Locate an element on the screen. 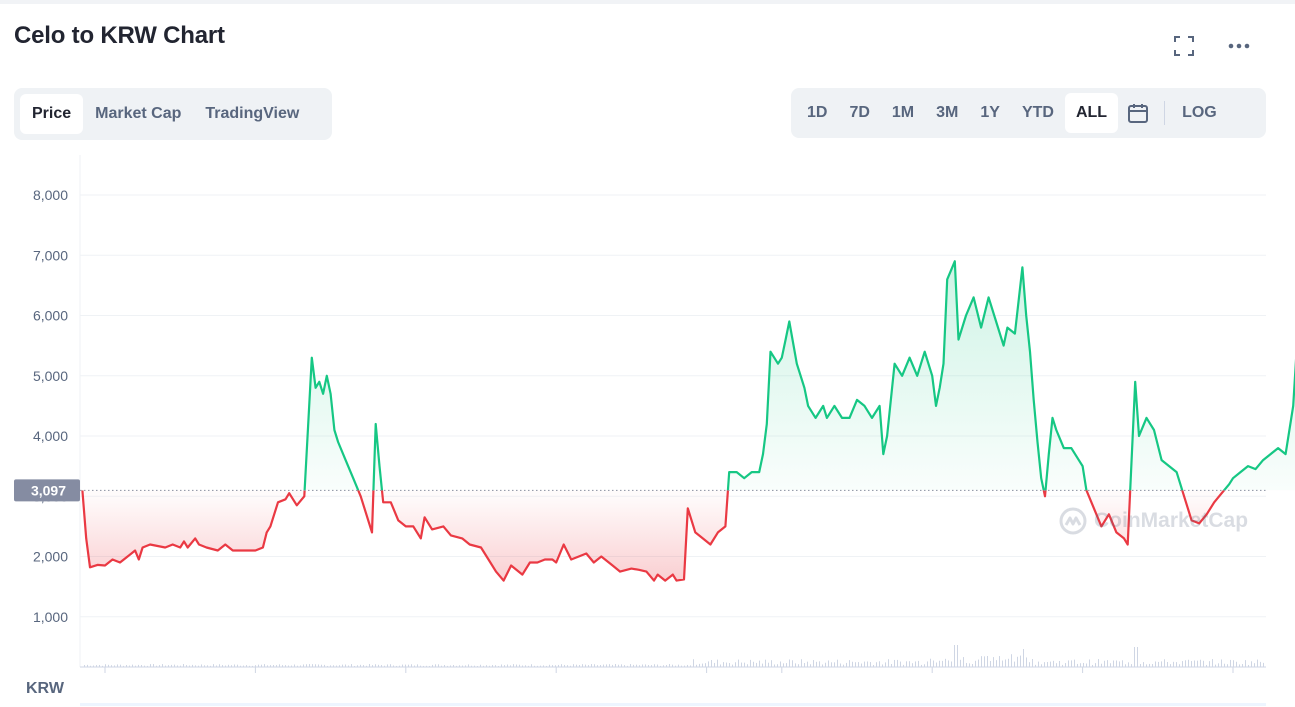  tab-market-cap: Market Cap is located at coordinates (138, 113).